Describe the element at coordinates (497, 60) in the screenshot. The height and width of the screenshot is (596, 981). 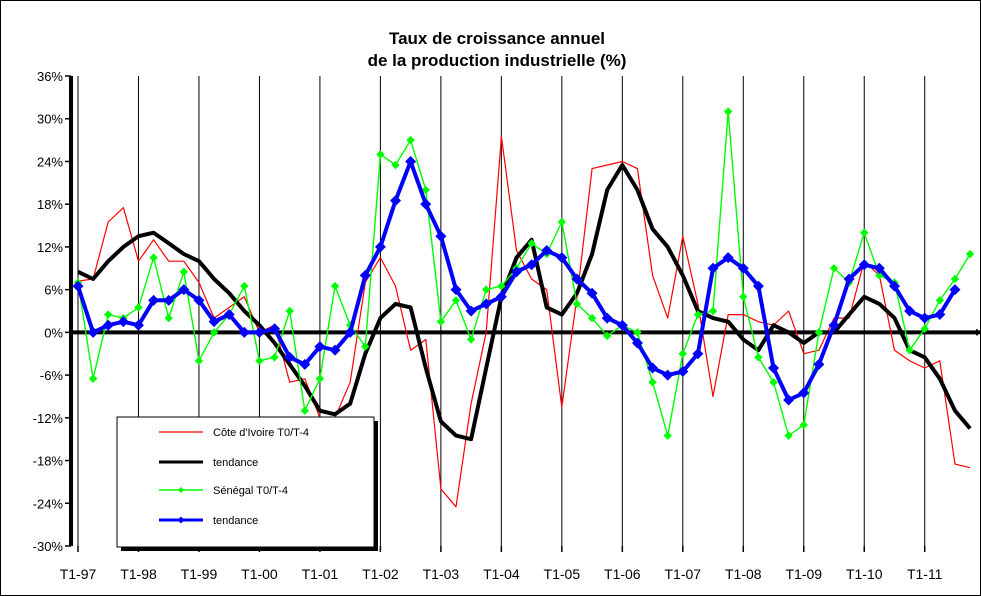
I see `chart-title-line-2: de la production industrielle (%)` at that location.